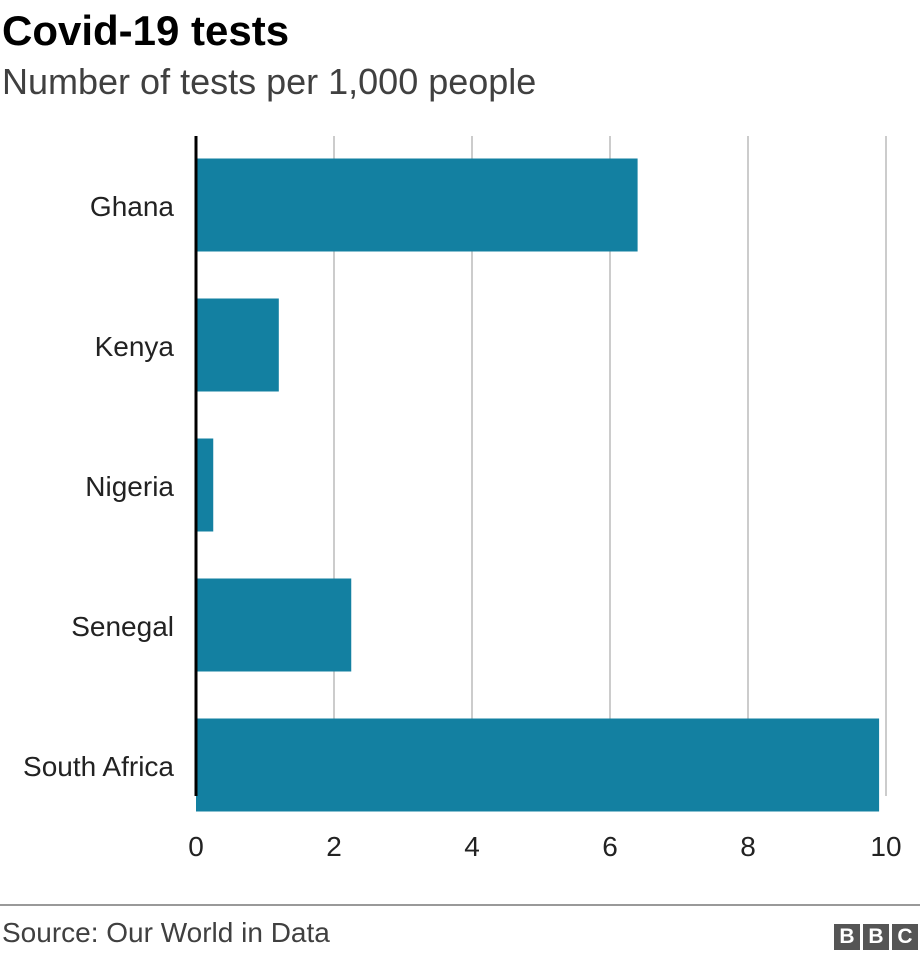 The image size is (920, 960). I want to click on bar-kenya, so click(237, 345).